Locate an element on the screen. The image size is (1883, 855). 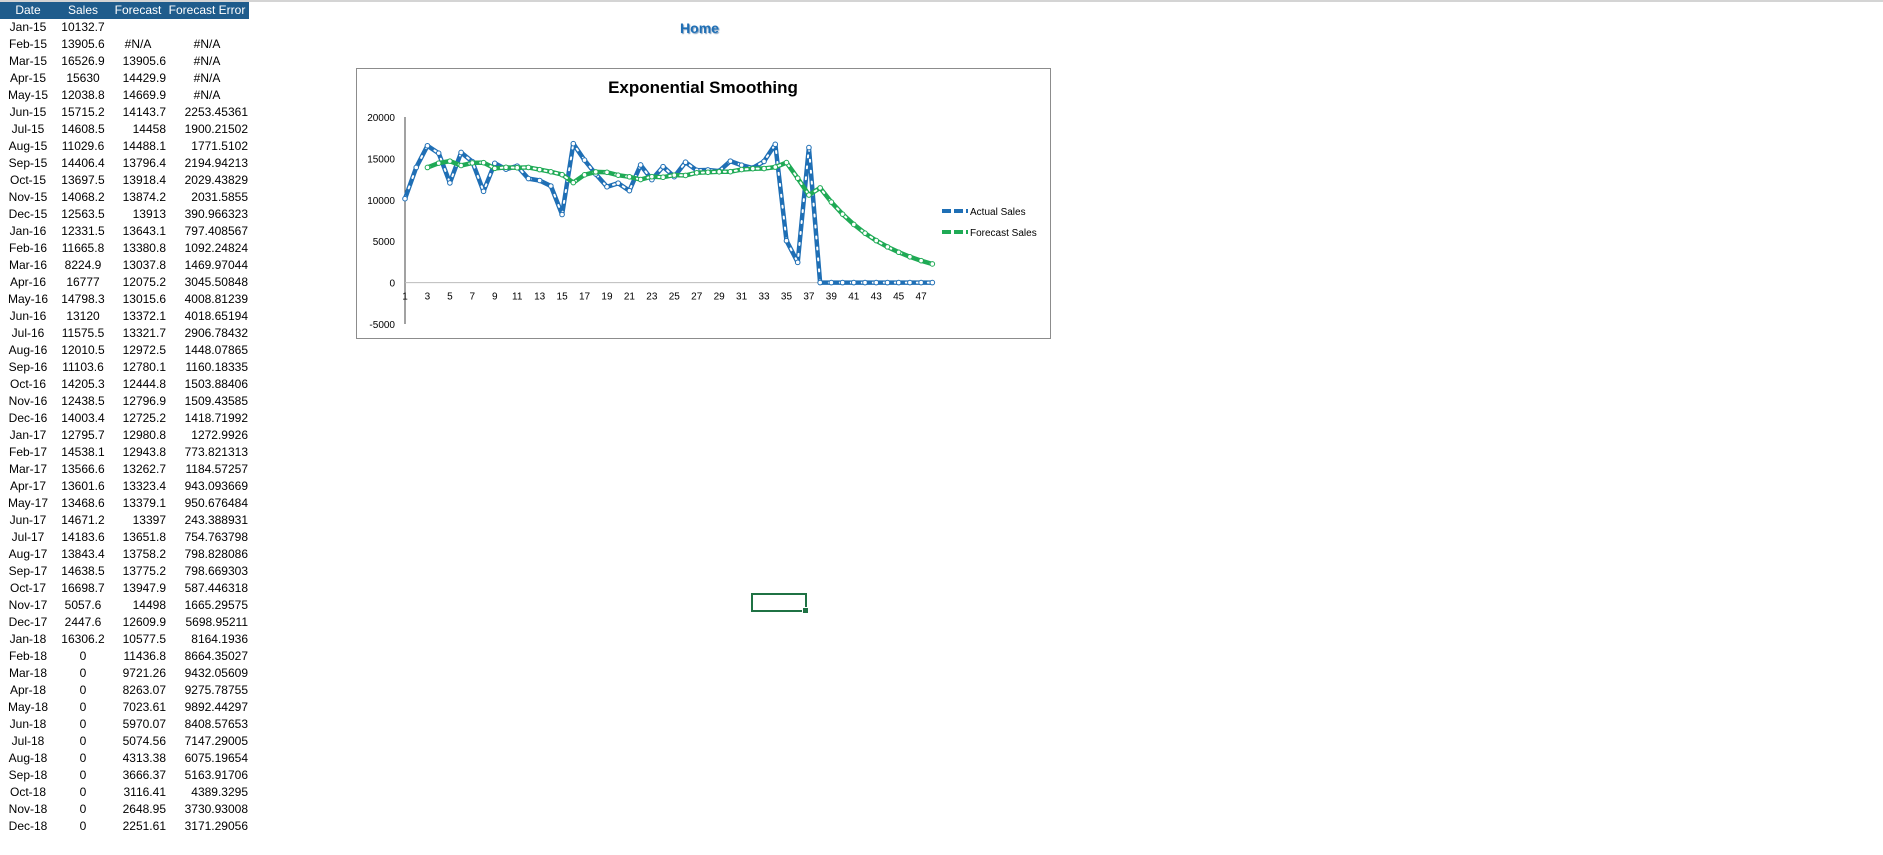
sales-cell: 10132.7 is located at coordinates (83, 27).